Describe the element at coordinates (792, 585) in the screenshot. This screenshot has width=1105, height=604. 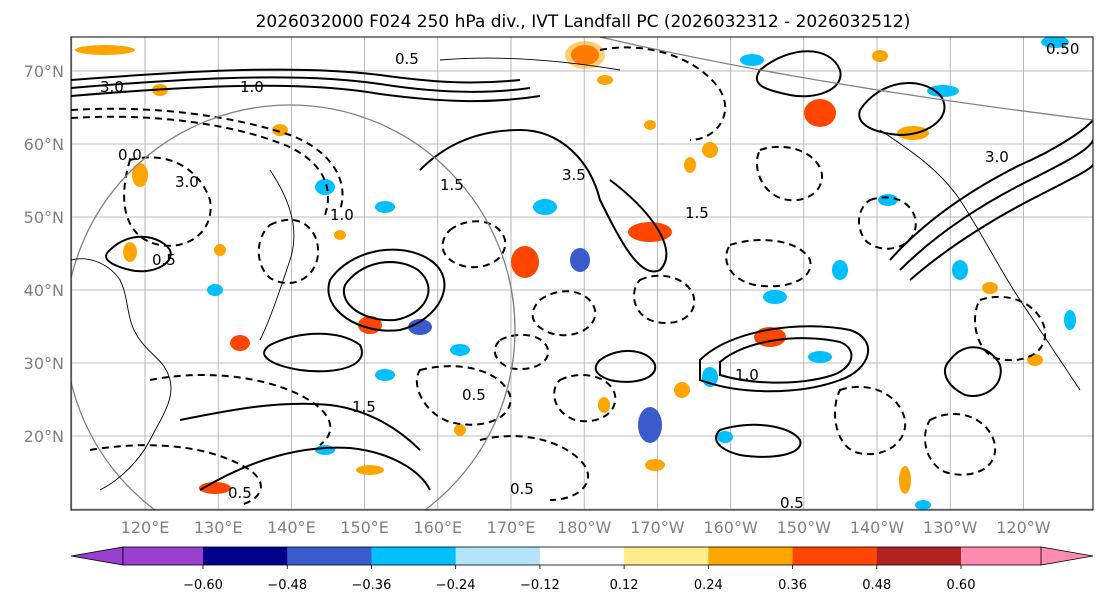
I see `colorbar-tick-label: 0.36` at that location.